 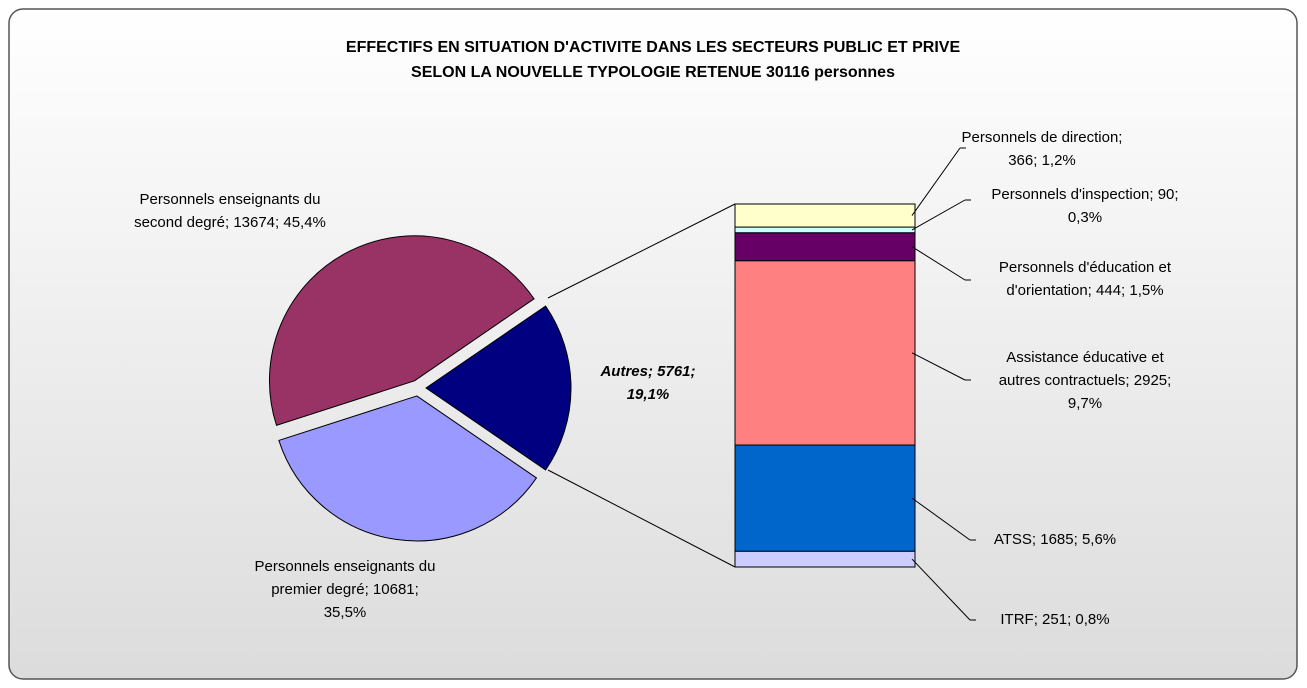 I want to click on data-label: second degré; 13674; 45,4%, so click(x=230, y=222).